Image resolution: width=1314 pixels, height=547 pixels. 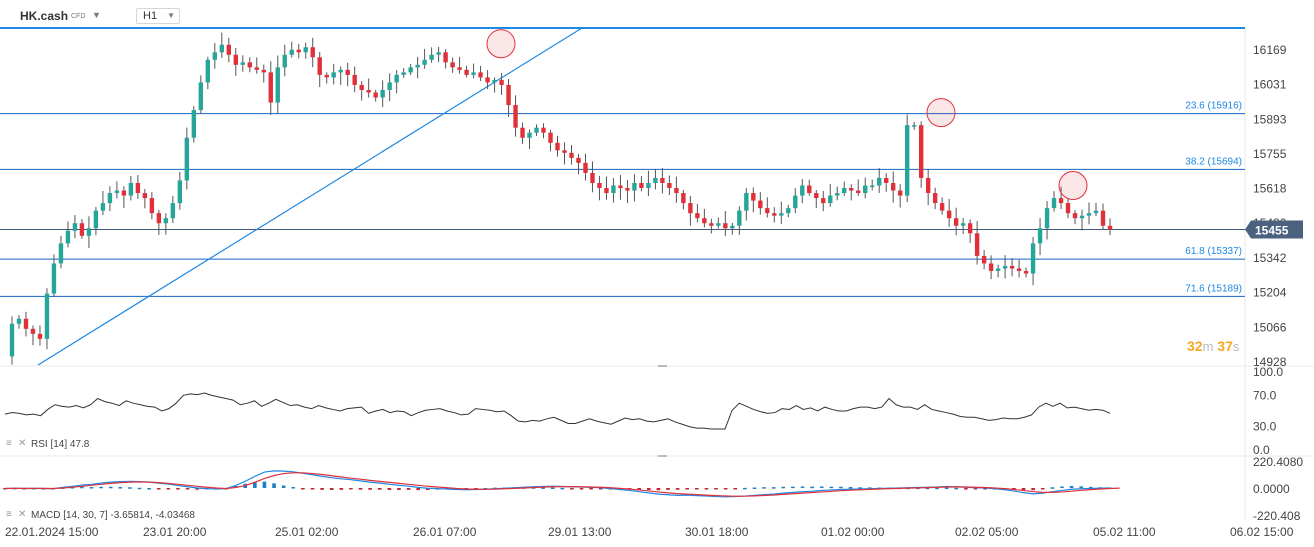 What do you see at coordinates (52, 532) in the screenshot?
I see `time-tick: 22.01.2024 15:00` at bounding box center [52, 532].